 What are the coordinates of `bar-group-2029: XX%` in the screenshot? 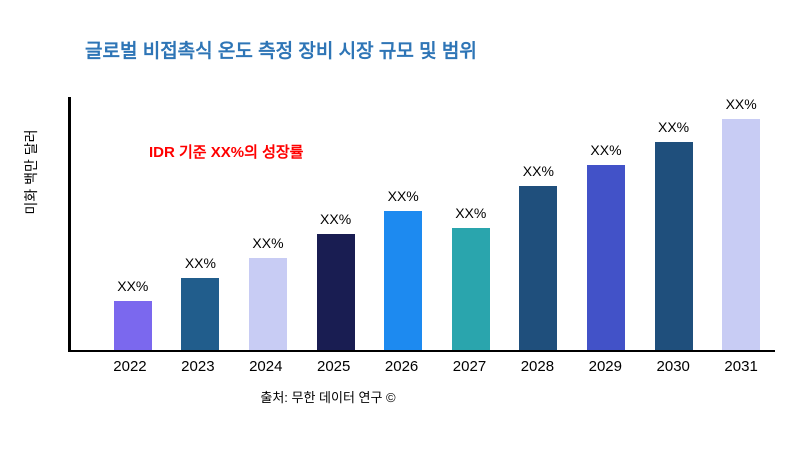 It's located at (606, 246).